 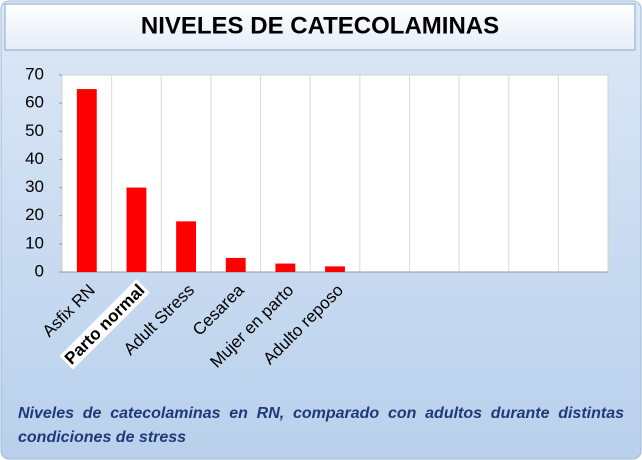 What do you see at coordinates (34, 102) in the screenshot?
I see `y-tick-label: 60` at bounding box center [34, 102].